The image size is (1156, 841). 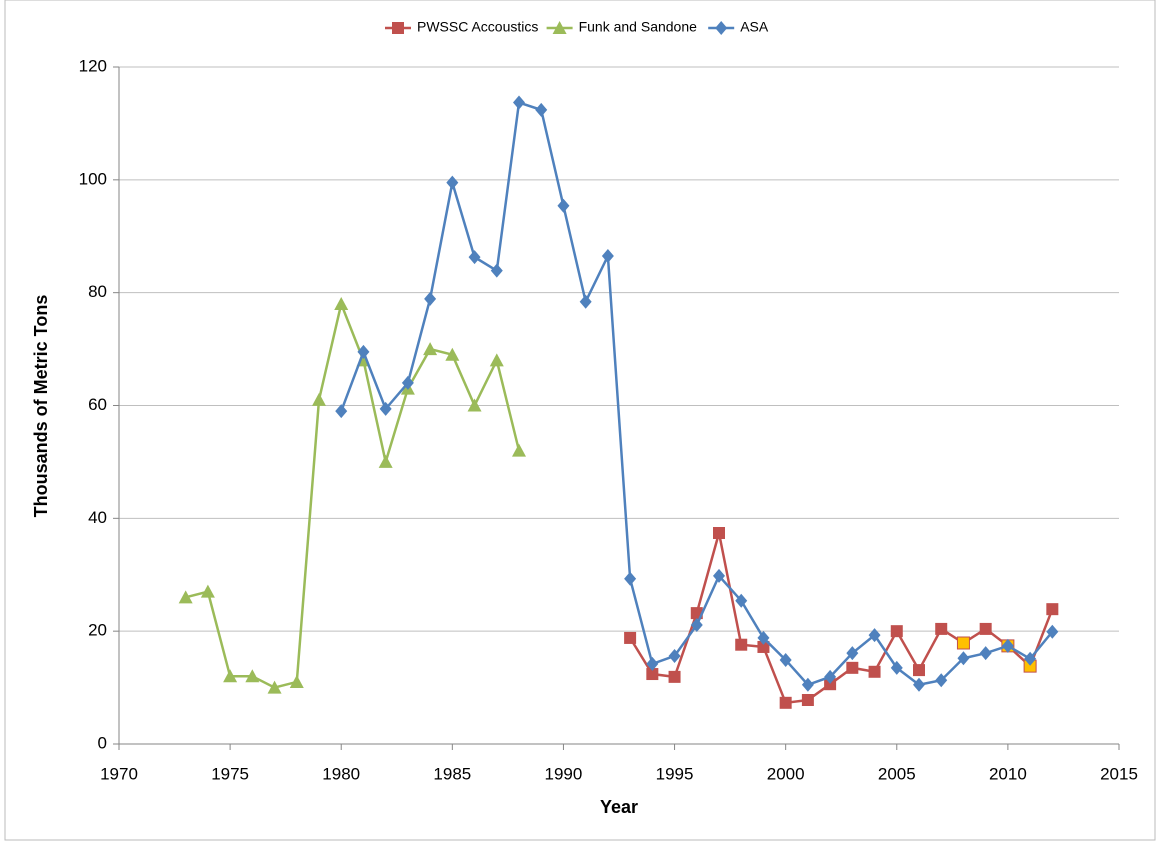 I want to click on y-tick-label: 40, so click(x=97, y=517).